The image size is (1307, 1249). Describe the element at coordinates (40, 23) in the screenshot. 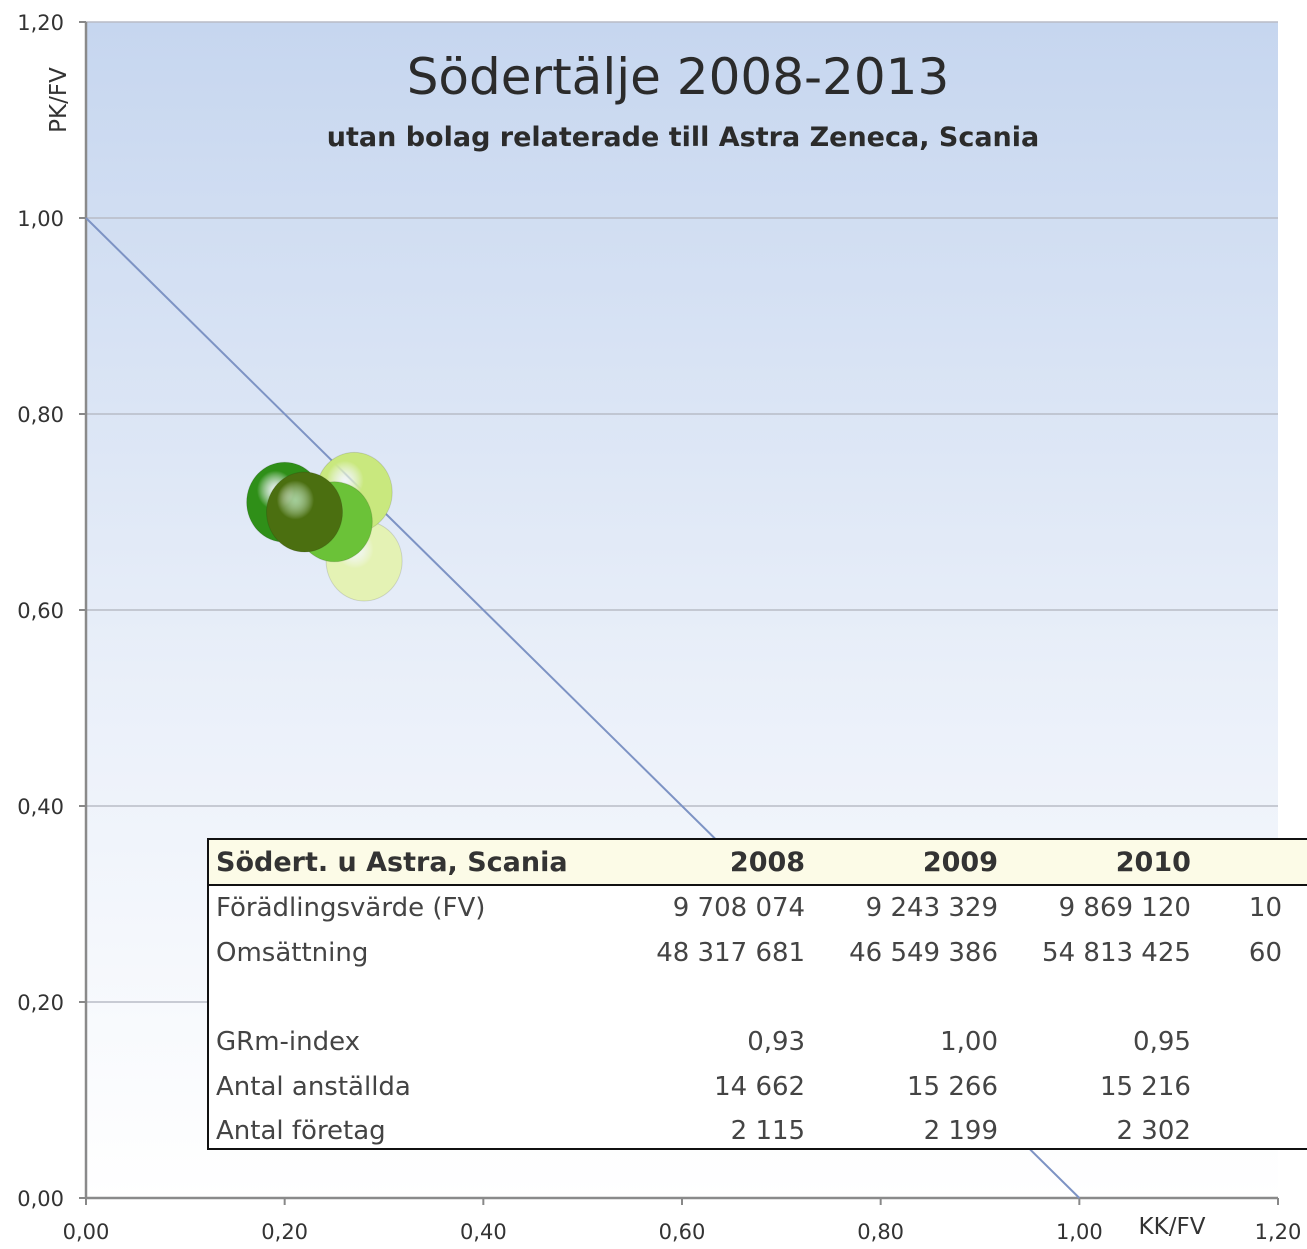

I see `y-tick-label: 1,20` at that location.